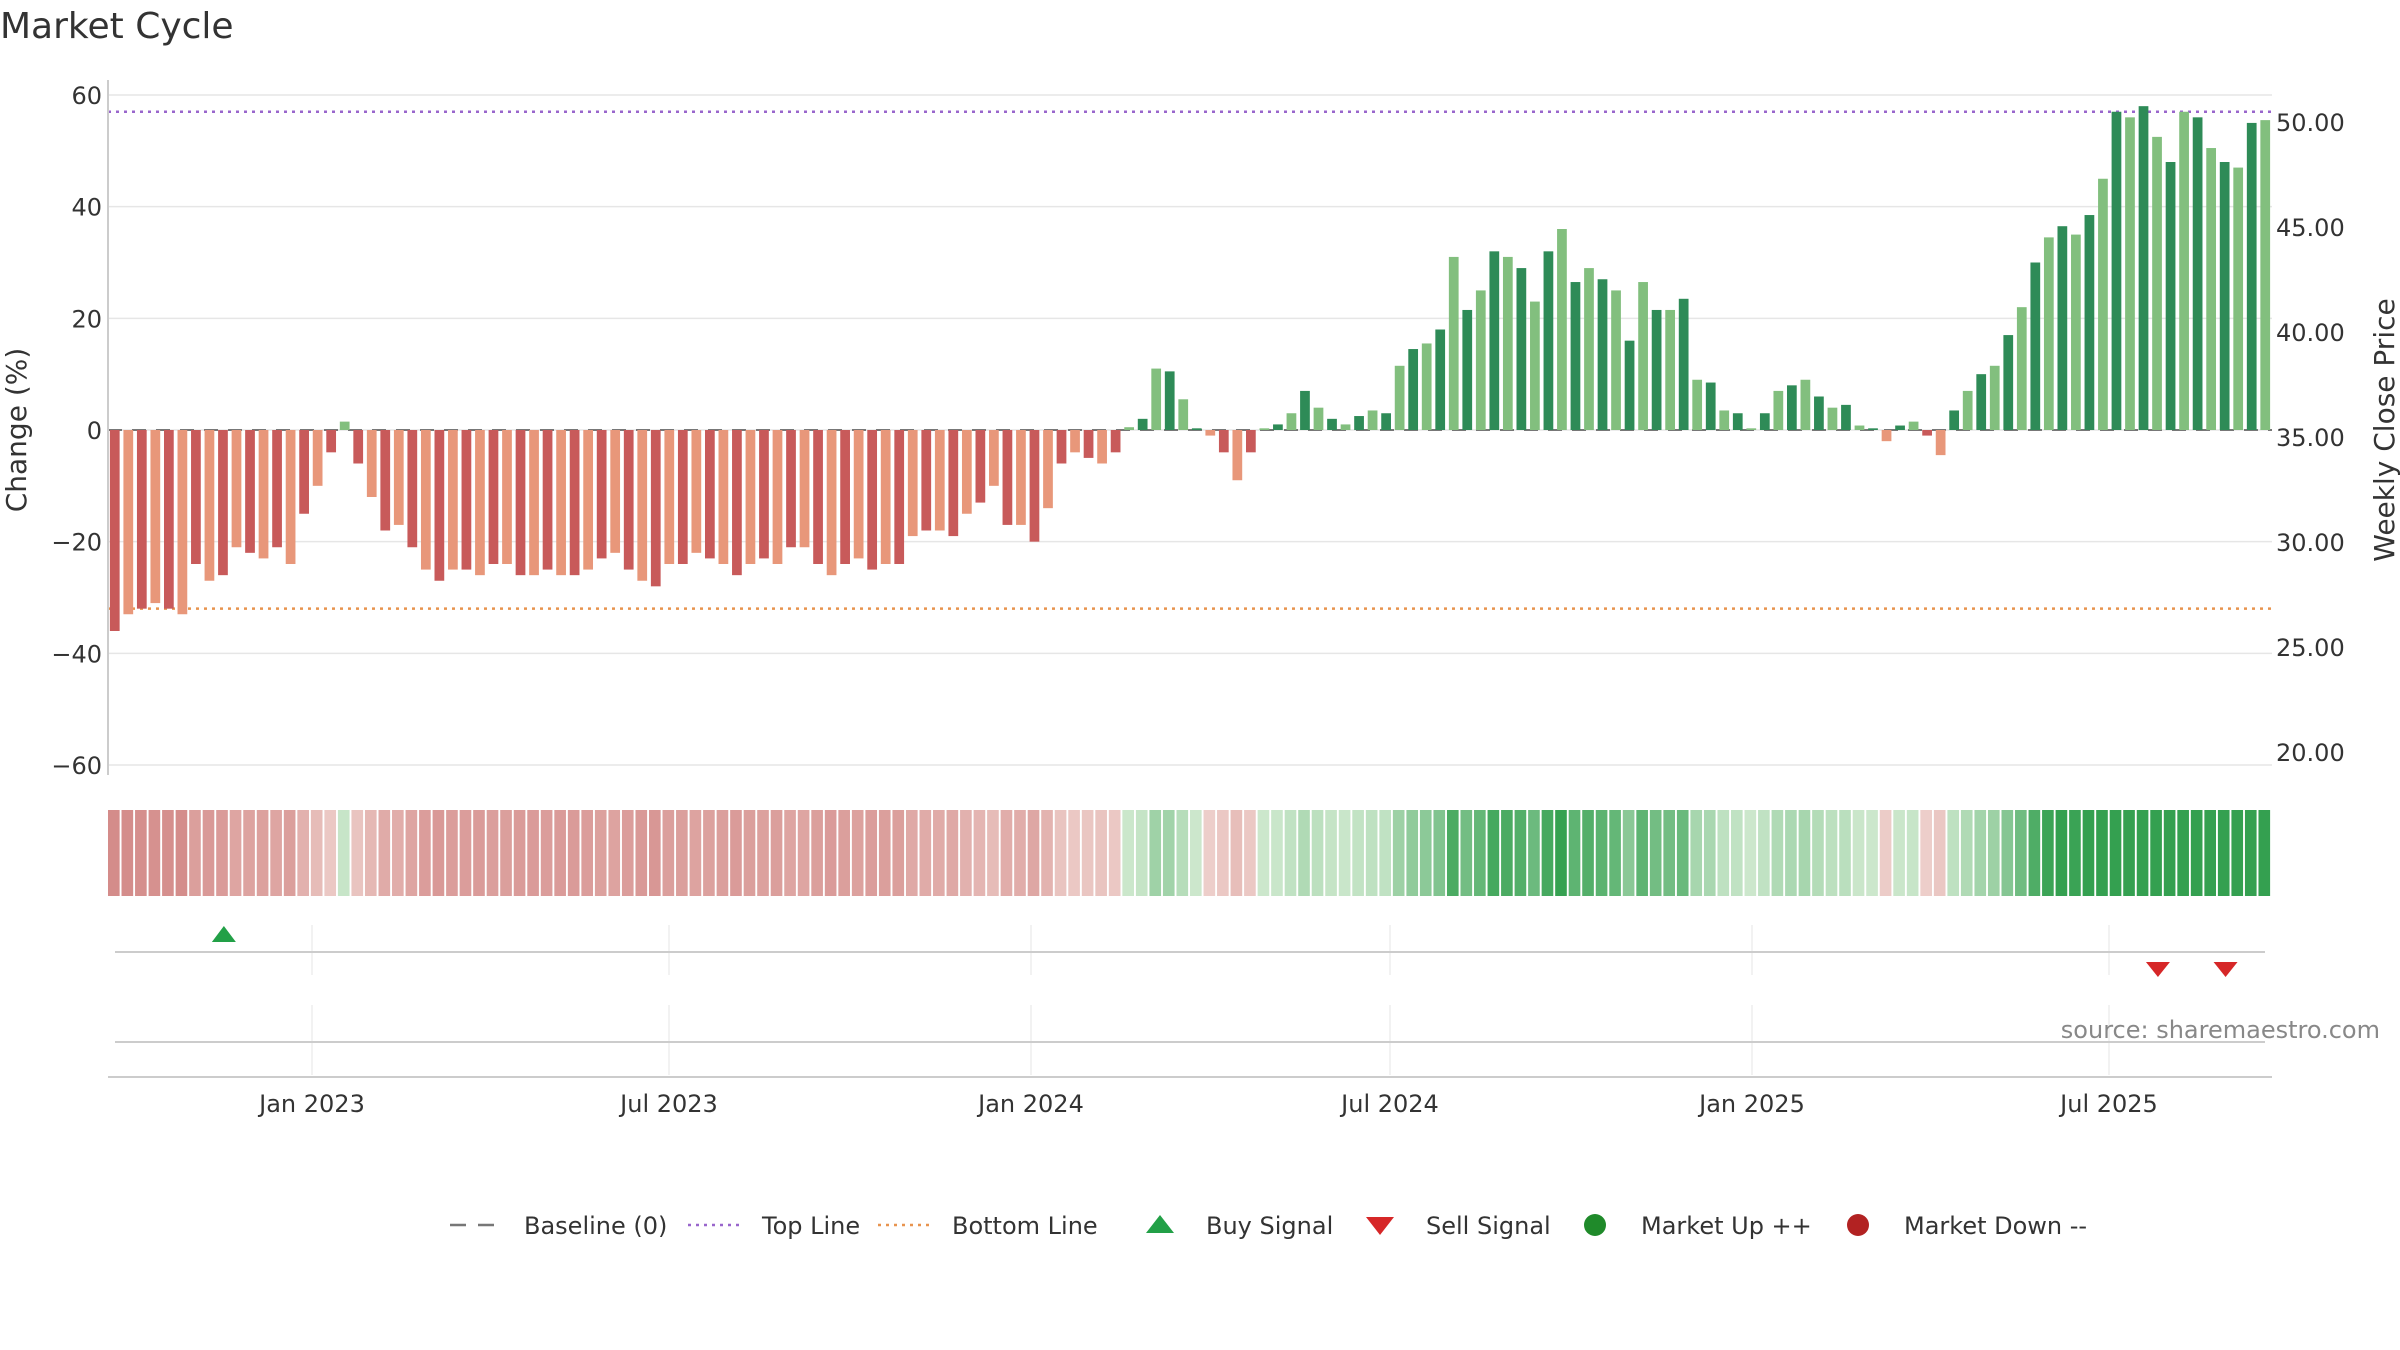  What do you see at coordinates (668, 1104) in the screenshot?
I see `x-tick-label: Jul 2023` at bounding box center [668, 1104].